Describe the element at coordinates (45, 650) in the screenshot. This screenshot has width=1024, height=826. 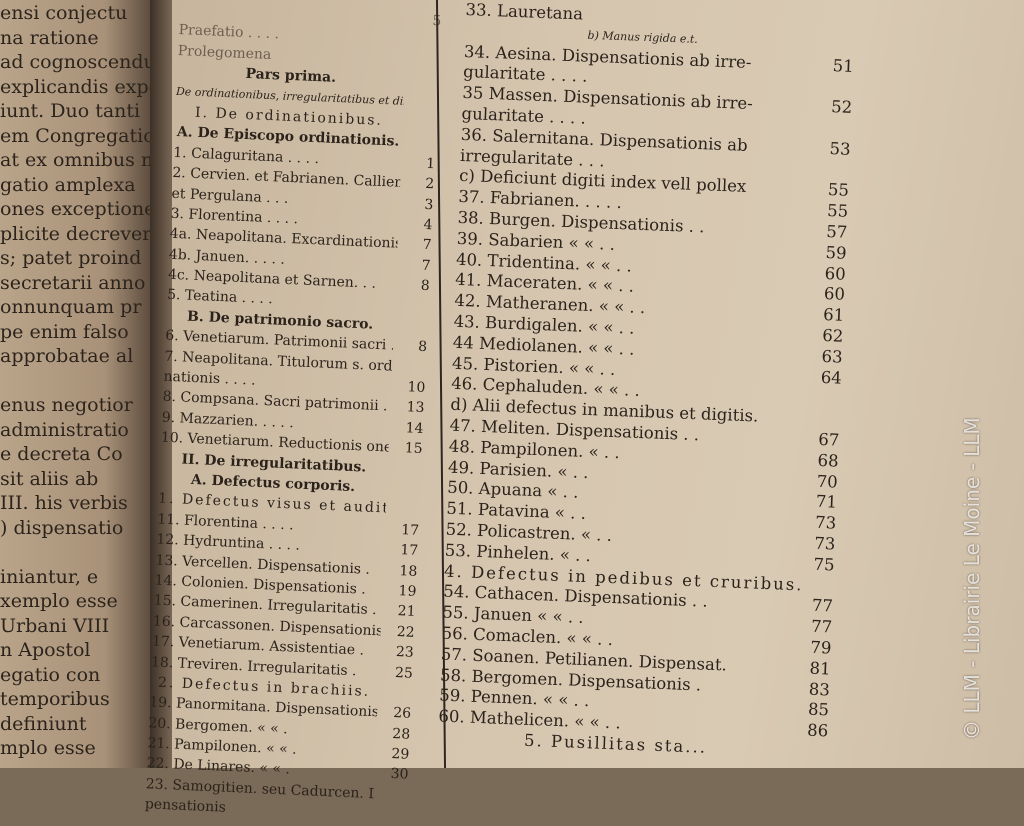
I see `left-page-line: n Apostol` at that location.